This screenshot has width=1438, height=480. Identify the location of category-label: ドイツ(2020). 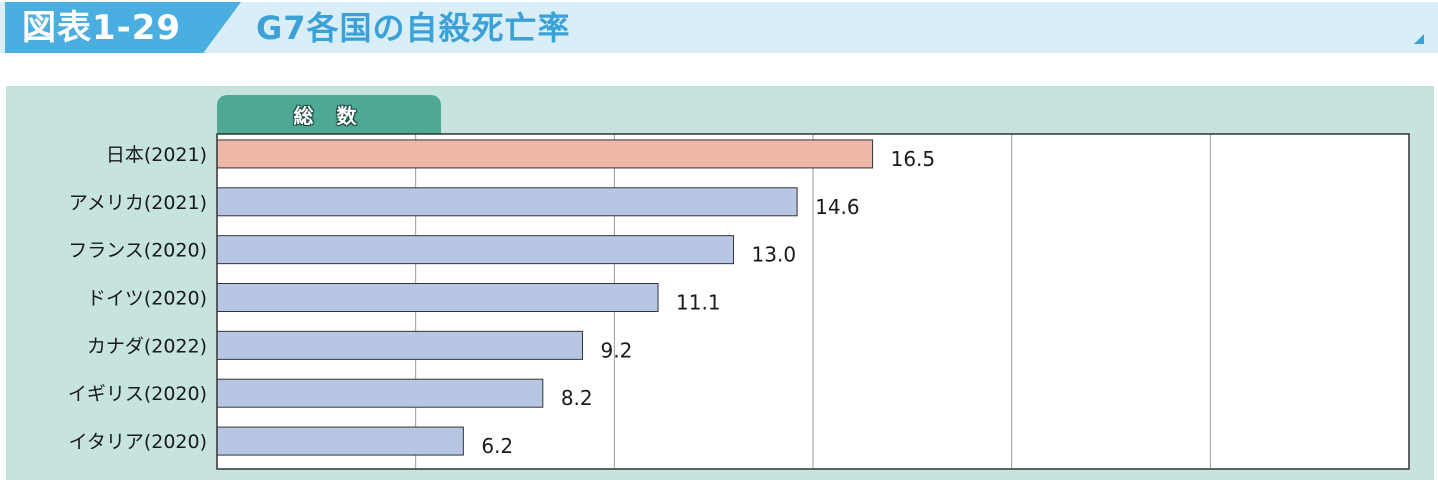
(147, 299).